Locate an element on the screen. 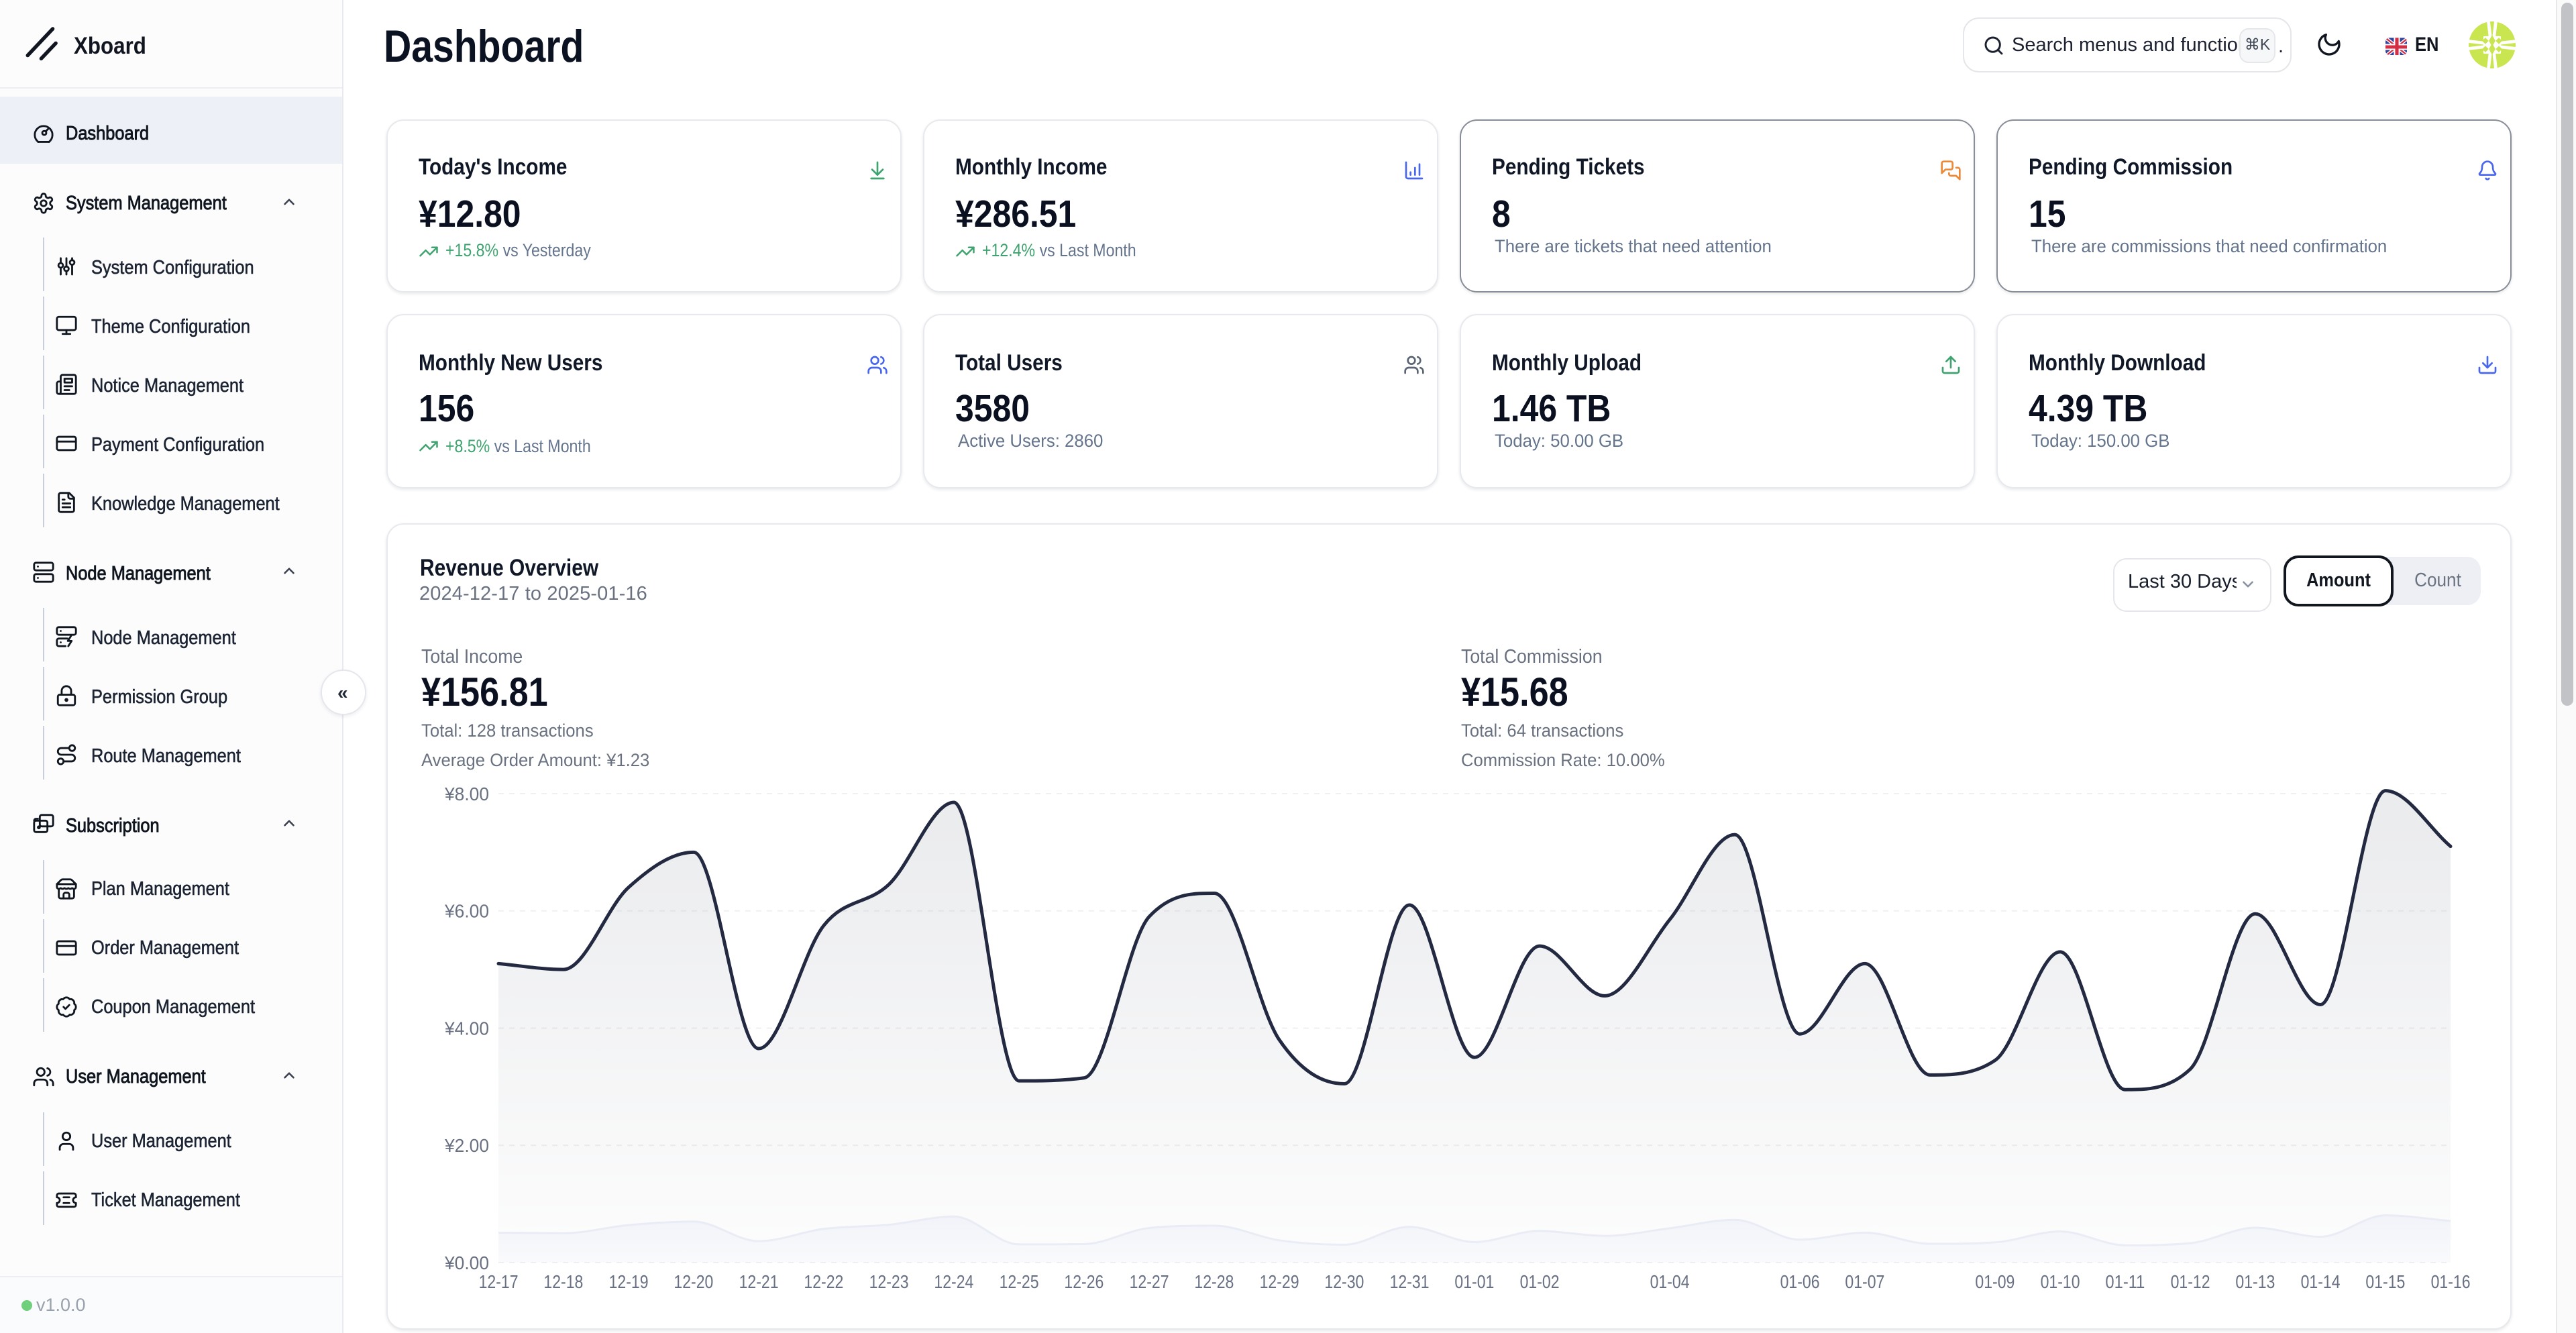 This screenshot has height=1333, width=2576. svg-text: ¥2.00 is located at coordinates (466, 1145).